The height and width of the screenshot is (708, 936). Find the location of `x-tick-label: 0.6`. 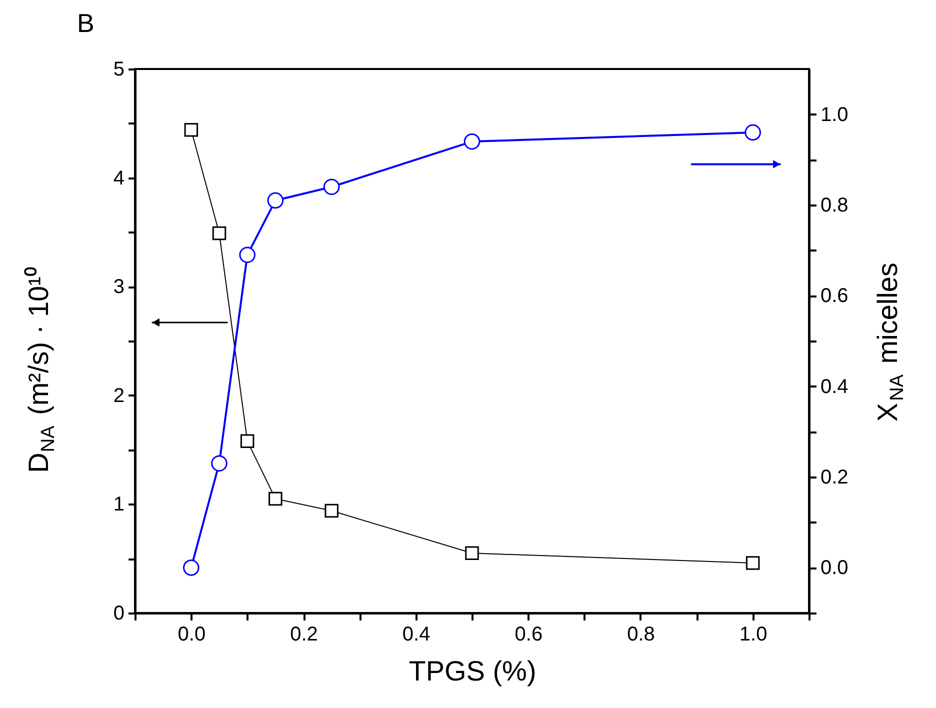

x-tick-label: 0.6 is located at coordinates (528, 635).